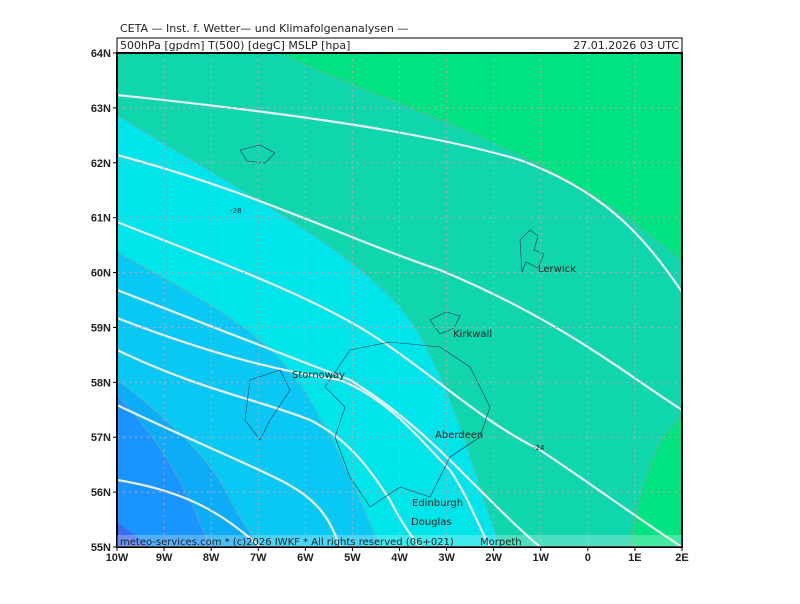 Image resolution: width=800 pixels, height=604 pixels. I want to click on lon-label: 5W, so click(352, 558).